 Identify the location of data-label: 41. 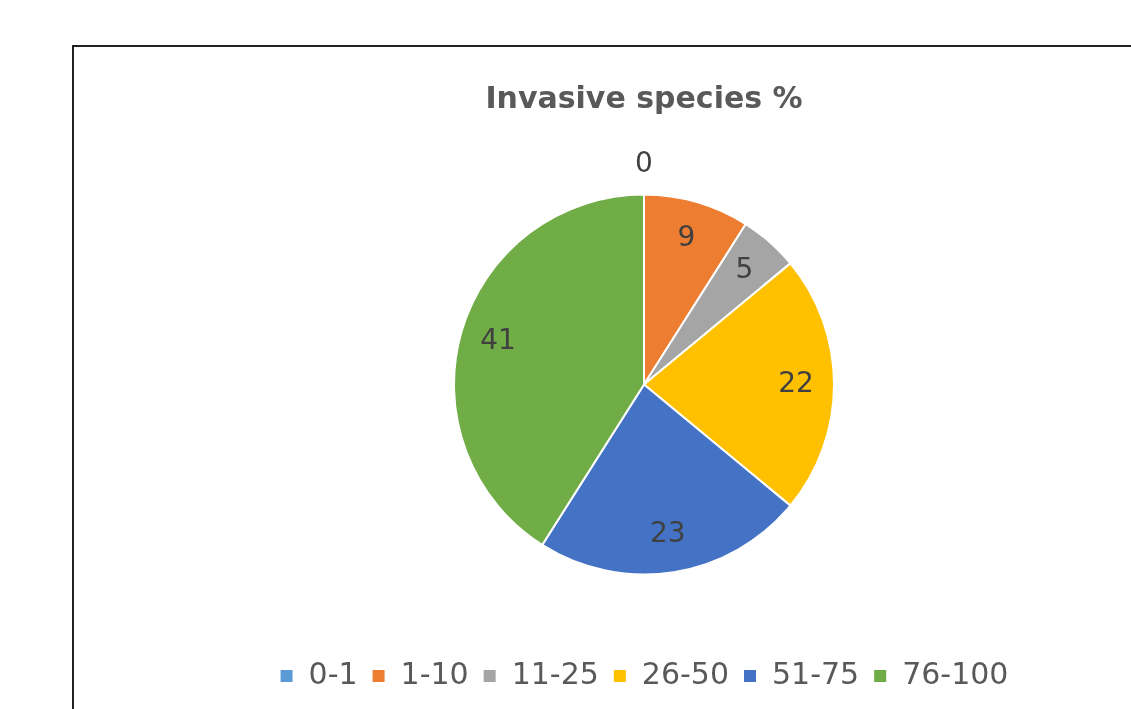
(498, 340).